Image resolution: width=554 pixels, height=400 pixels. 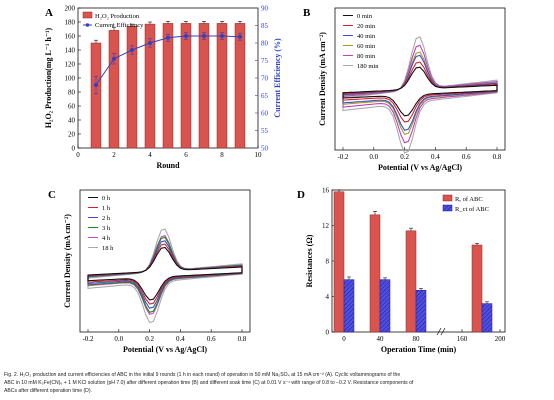 What do you see at coordinates (447, 208) in the screenshot?
I see `legend-swatch-rct` at bounding box center [447, 208].